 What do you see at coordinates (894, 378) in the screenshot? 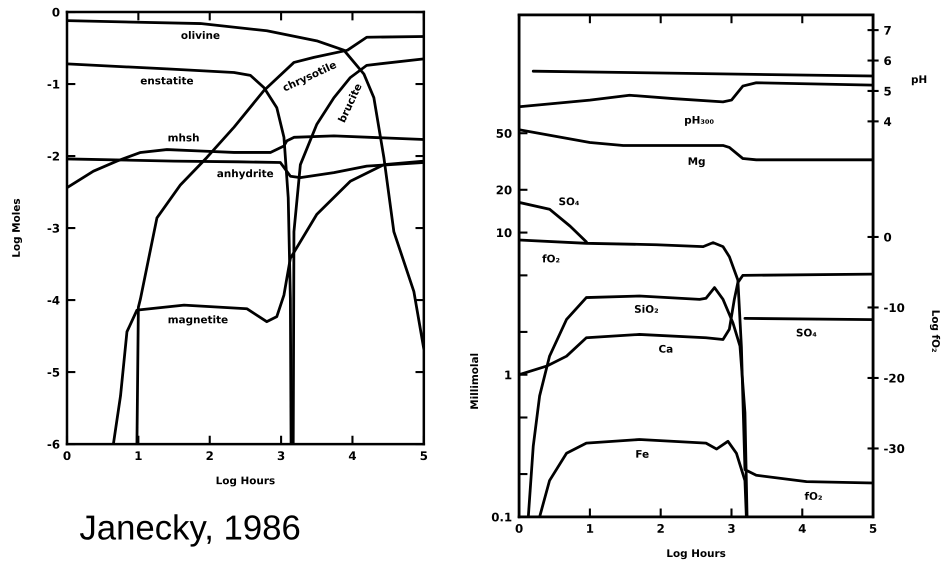
I see `y3-tick-label: -20` at bounding box center [894, 378].